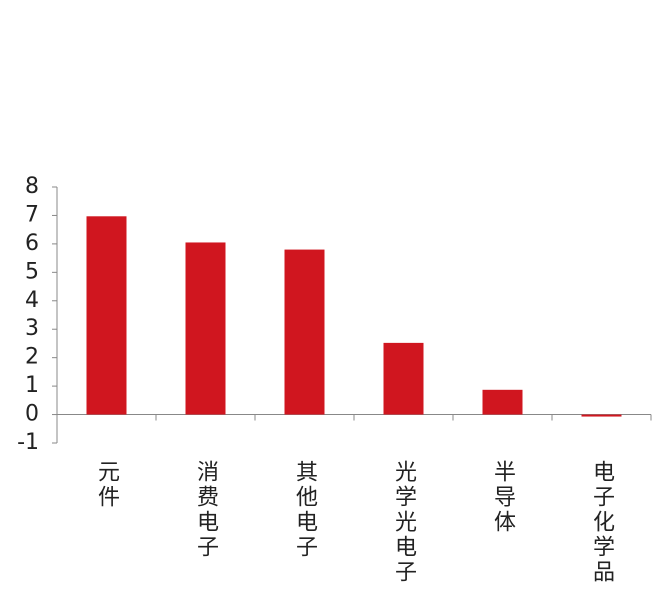 The width and height of the screenshot is (672, 606). Describe the element at coordinates (32, 300) in the screenshot. I see `y-tick-label: 4` at that location.